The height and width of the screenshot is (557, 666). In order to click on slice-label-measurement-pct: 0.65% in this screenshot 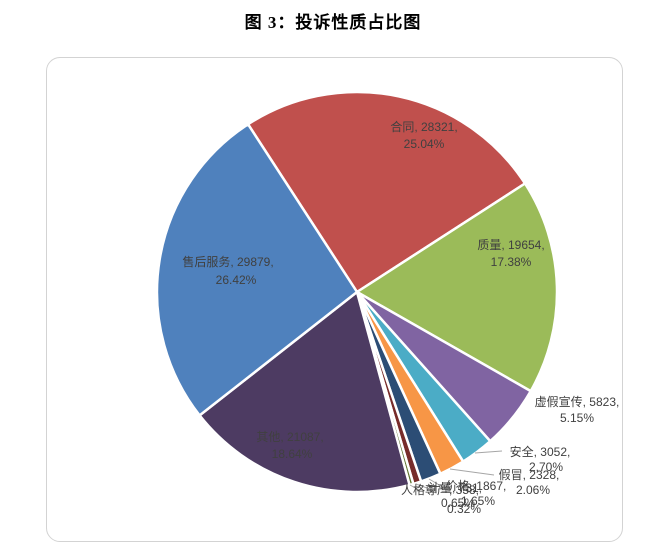, I will do `click(458, 503)`.